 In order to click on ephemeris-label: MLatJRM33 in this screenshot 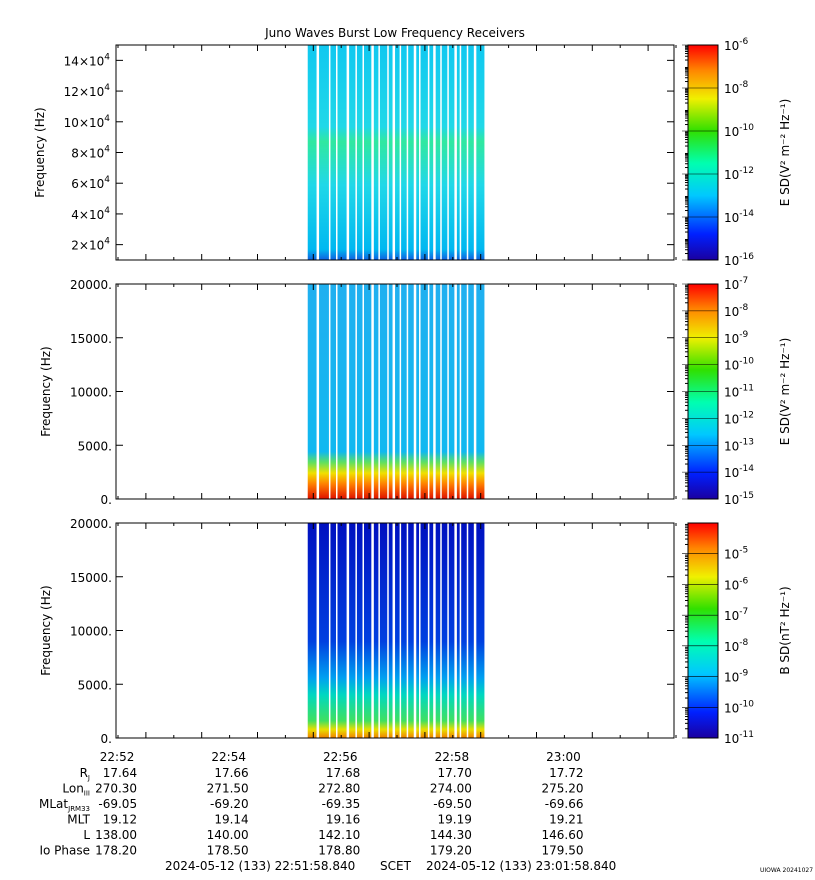, I will do `click(64, 805)`.